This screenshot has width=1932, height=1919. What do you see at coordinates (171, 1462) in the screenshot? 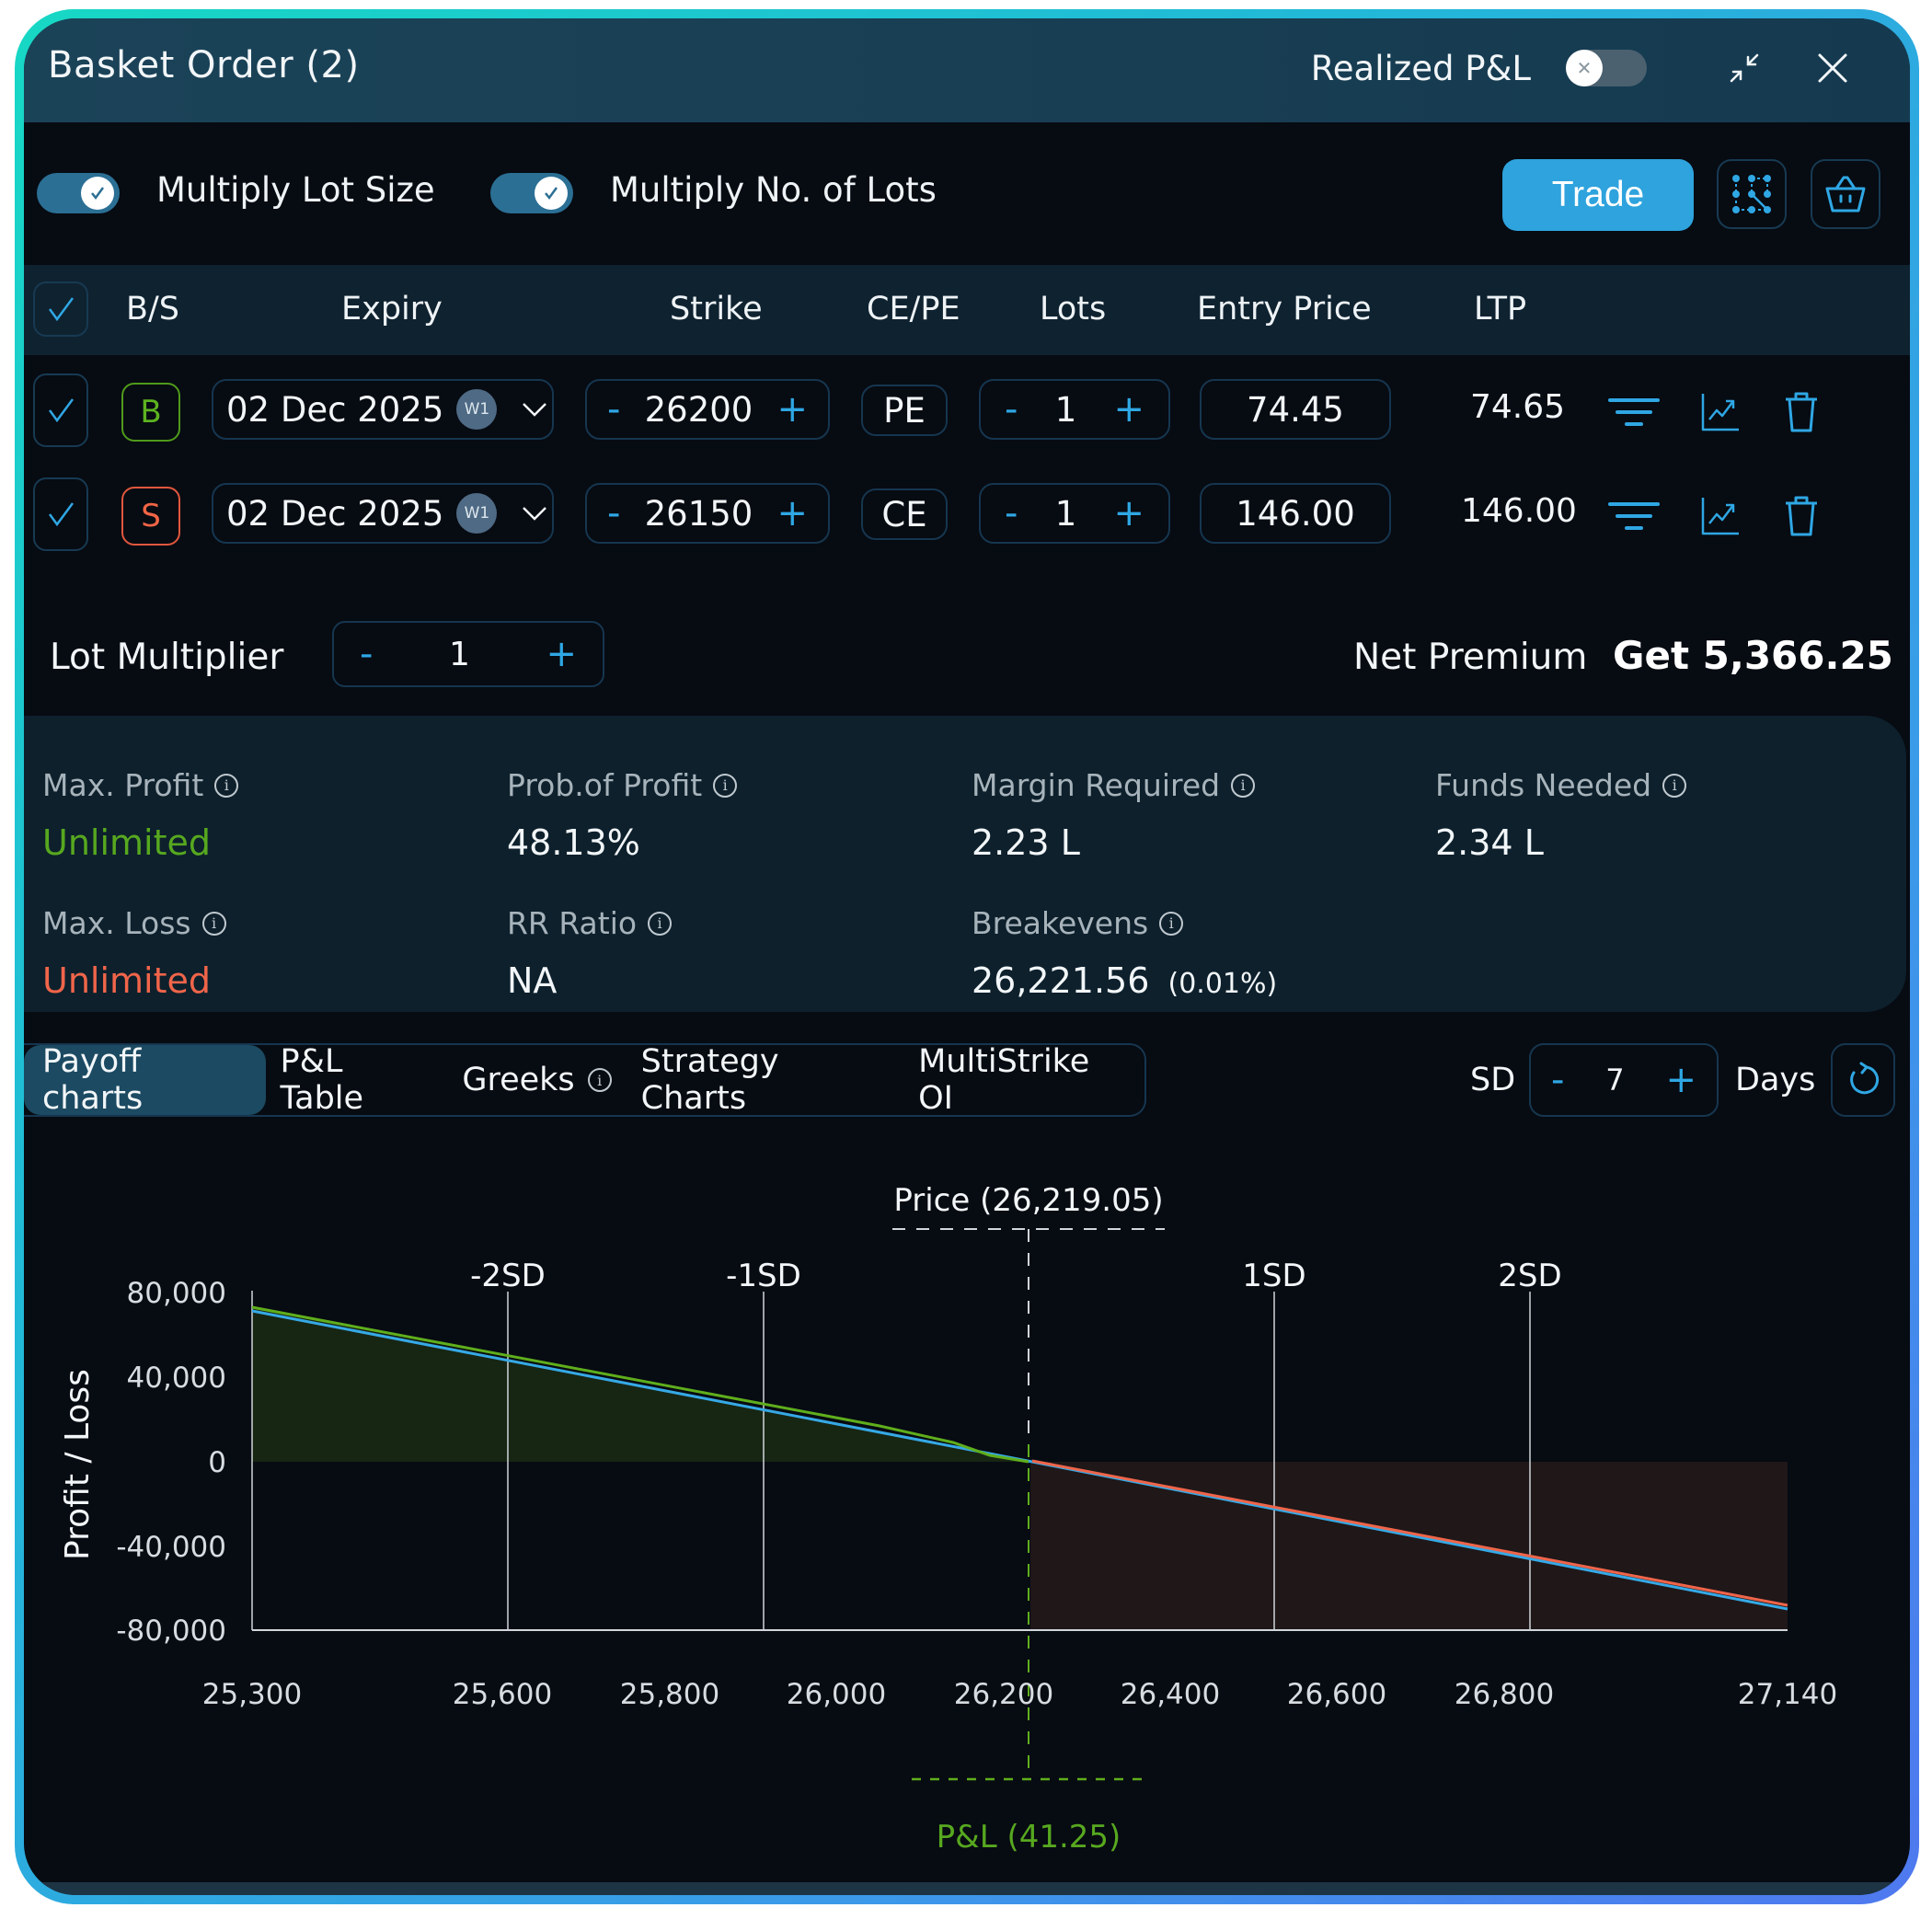
I see `y-tick-labels: 80,000 40,000 0 -40,000 -80,000` at bounding box center [171, 1462].